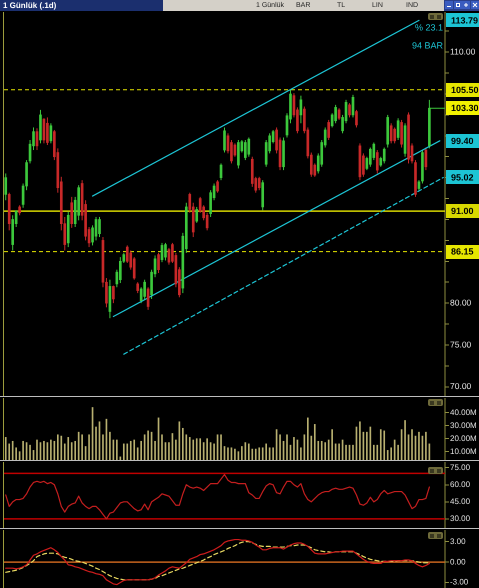 This screenshot has width=479, height=588. What do you see at coordinates (461, 302) in the screenshot?
I see `y-tick-label: 80.00` at bounding box center [461, 302].